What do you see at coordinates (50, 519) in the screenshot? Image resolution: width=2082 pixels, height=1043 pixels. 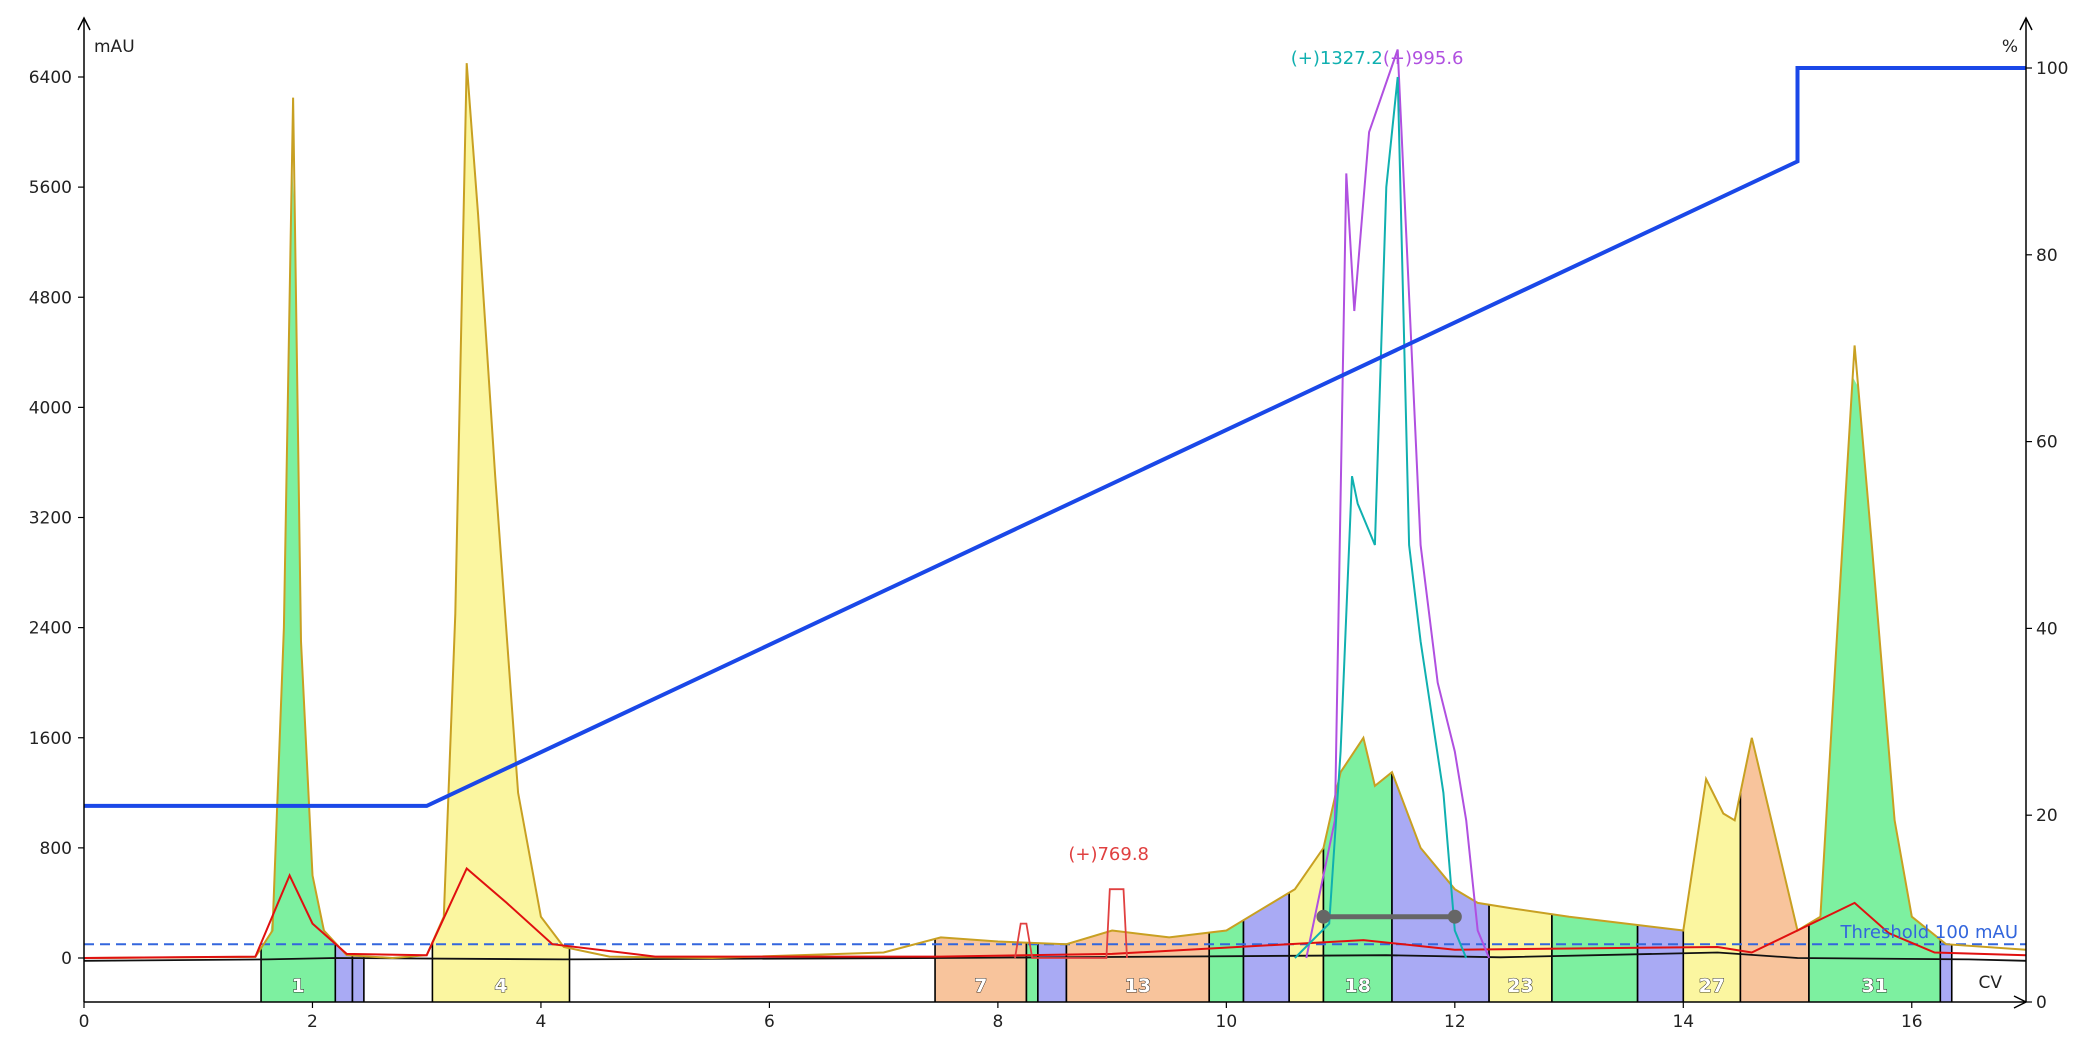 I see `y-tick-label-3200: 3200` at bounding box center [50, 519].